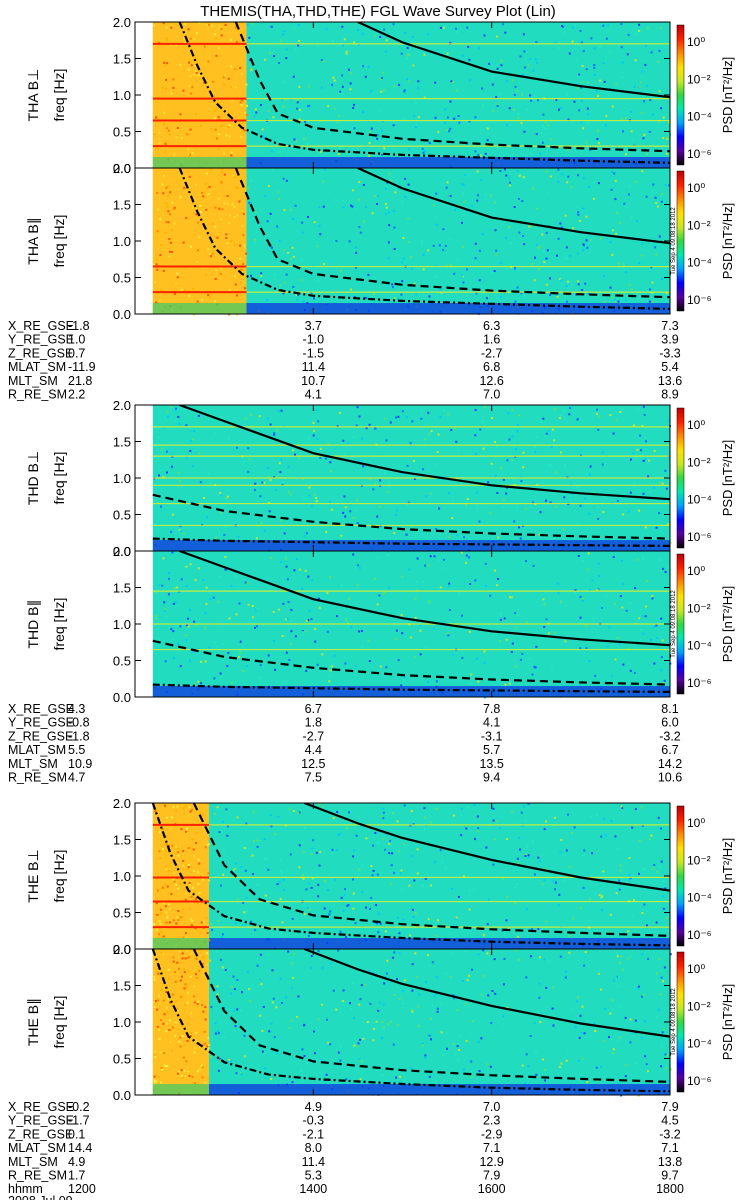 Image resolution: width=750 pixels, height=1200 pixels. Describe the element at coordinates (122, 986) in the screenshot. I see `y-tick-label: 1.5` at that location.